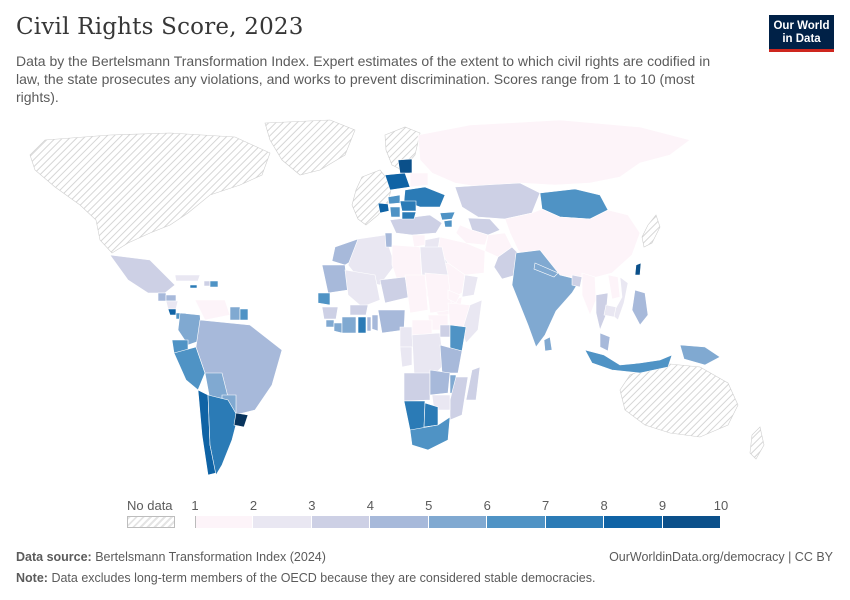  I want to click on region-vietnam: Vietnam, so click(620, 298).